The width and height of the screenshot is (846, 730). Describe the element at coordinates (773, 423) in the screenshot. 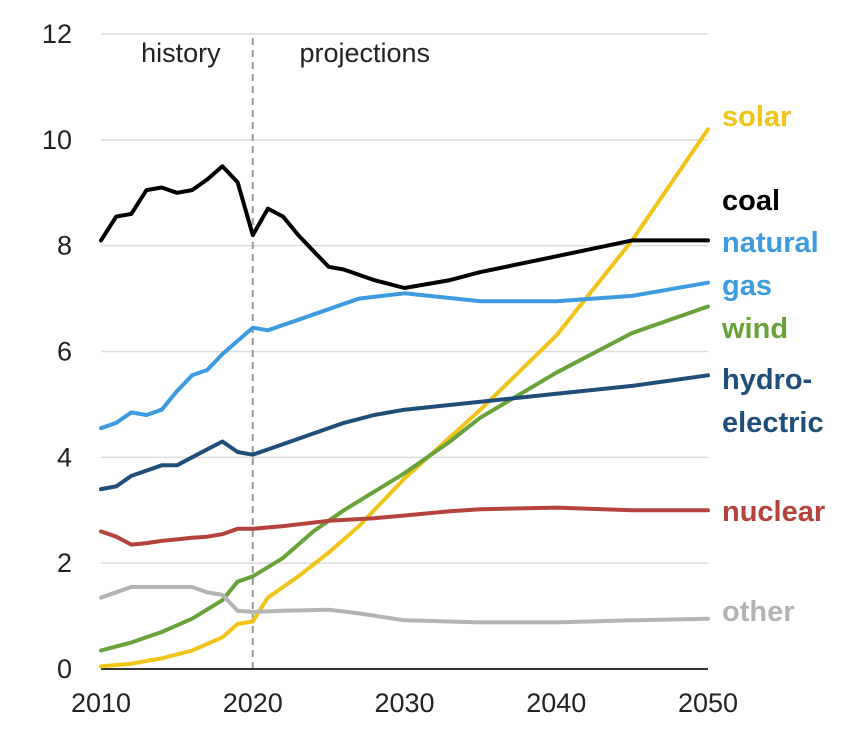

I see `series-label-hydroelectric-line-2: electric` at that location.